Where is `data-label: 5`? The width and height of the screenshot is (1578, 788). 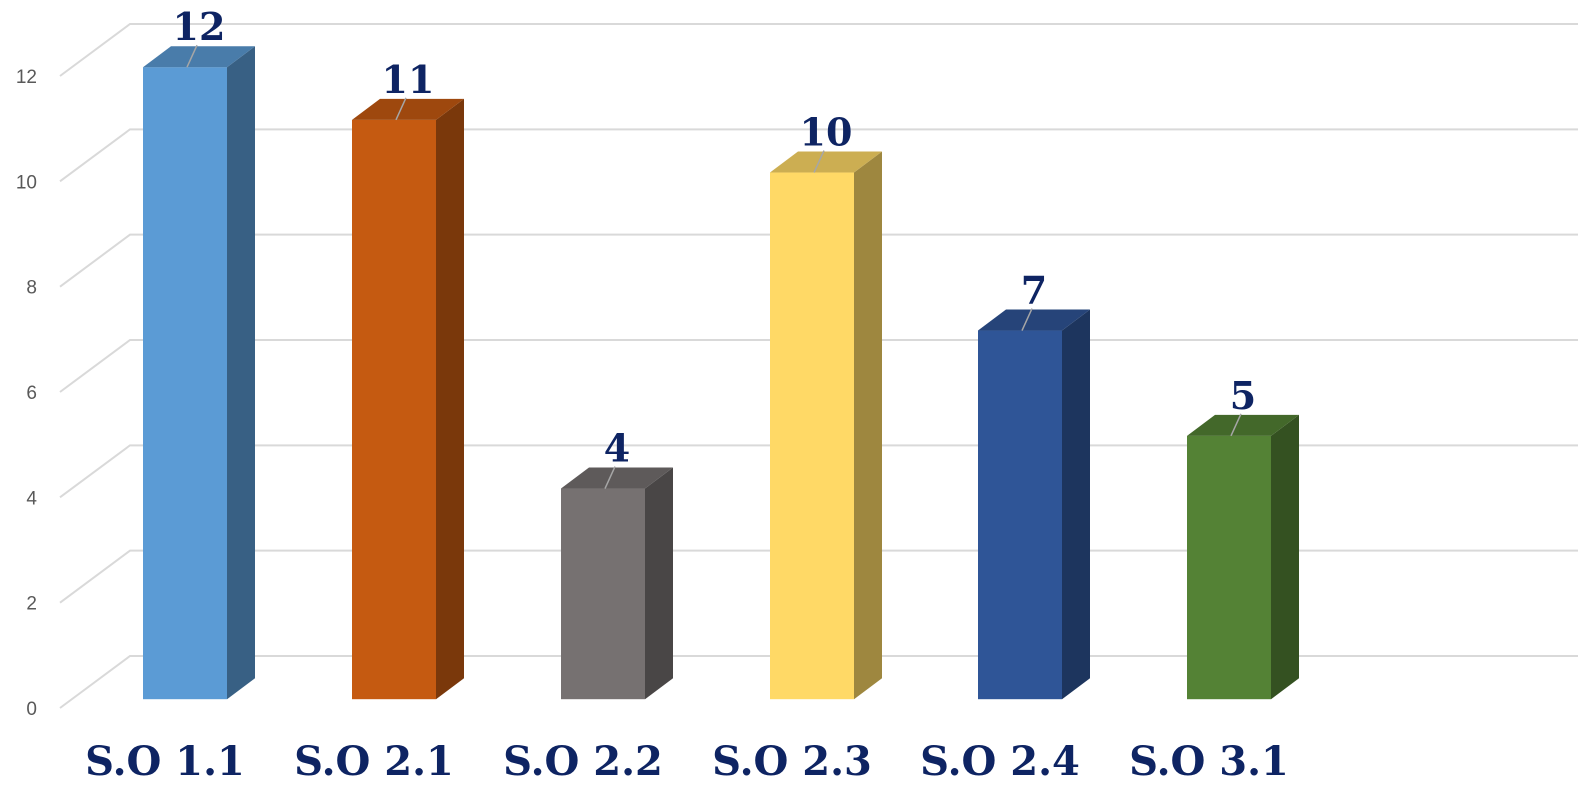
data-label: 5 is located at coordinates (1243, 395).